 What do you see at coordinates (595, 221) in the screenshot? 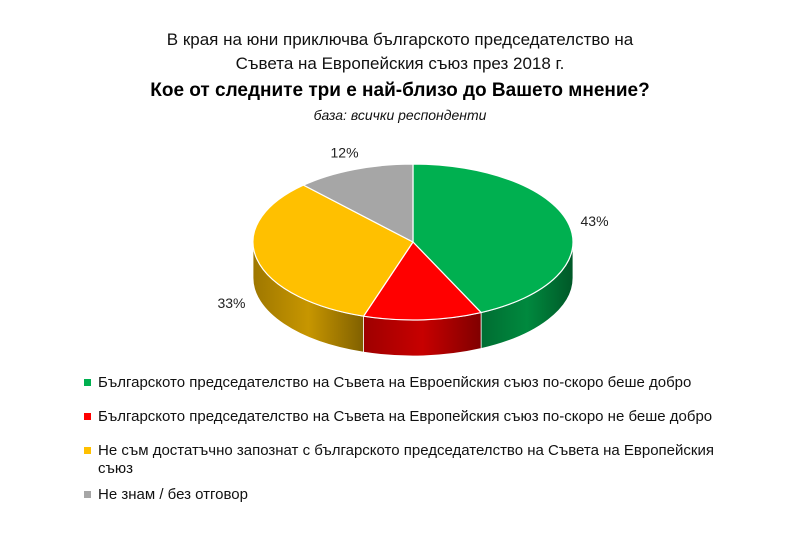
I see `data-label-good: 43%` at bounding box center [595, 221].